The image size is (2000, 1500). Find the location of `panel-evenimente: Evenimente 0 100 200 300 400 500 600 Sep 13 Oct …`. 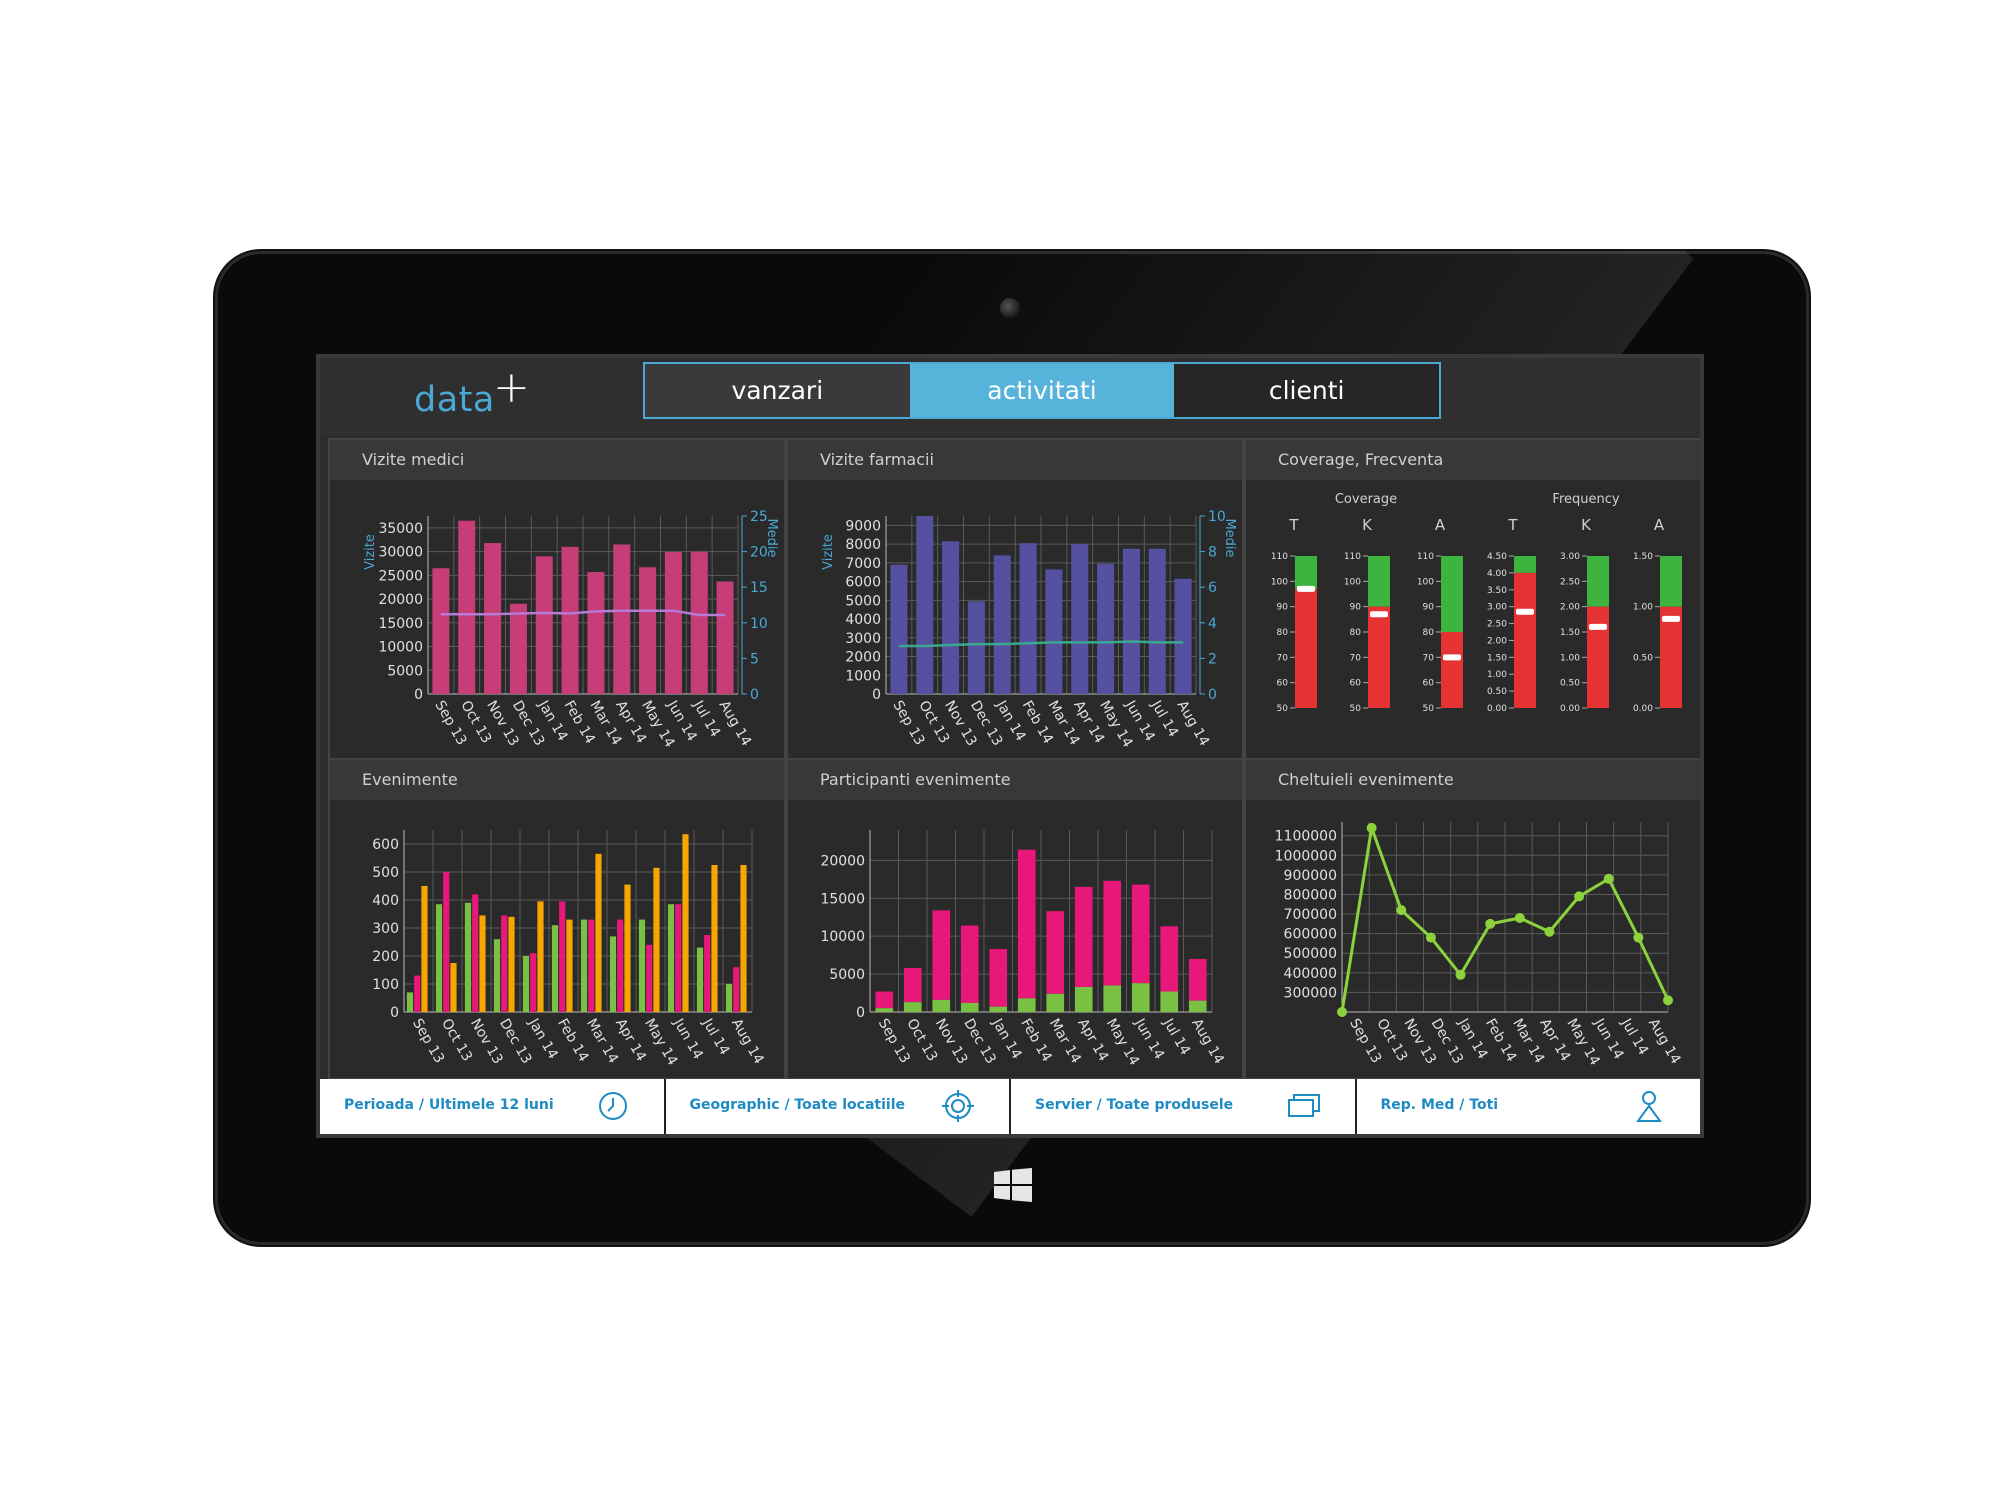

panel-evenimente: Evenimente 0 100 200 300 400 500 600 Sep 13 Oct … is located at coordinates (557, 919).